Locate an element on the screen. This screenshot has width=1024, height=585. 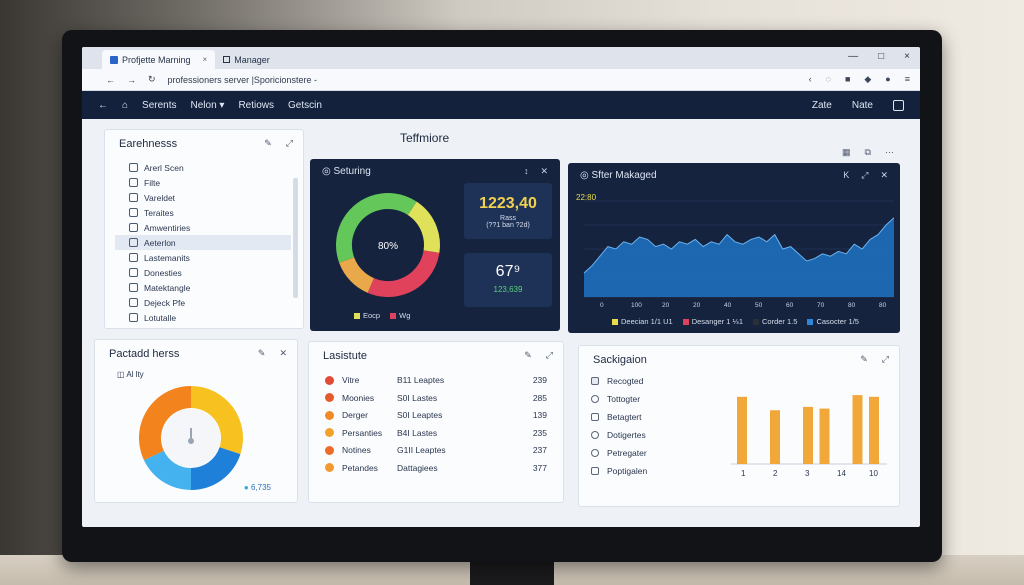
tree-item-label: Teraites is located at coordinates (159, 212).